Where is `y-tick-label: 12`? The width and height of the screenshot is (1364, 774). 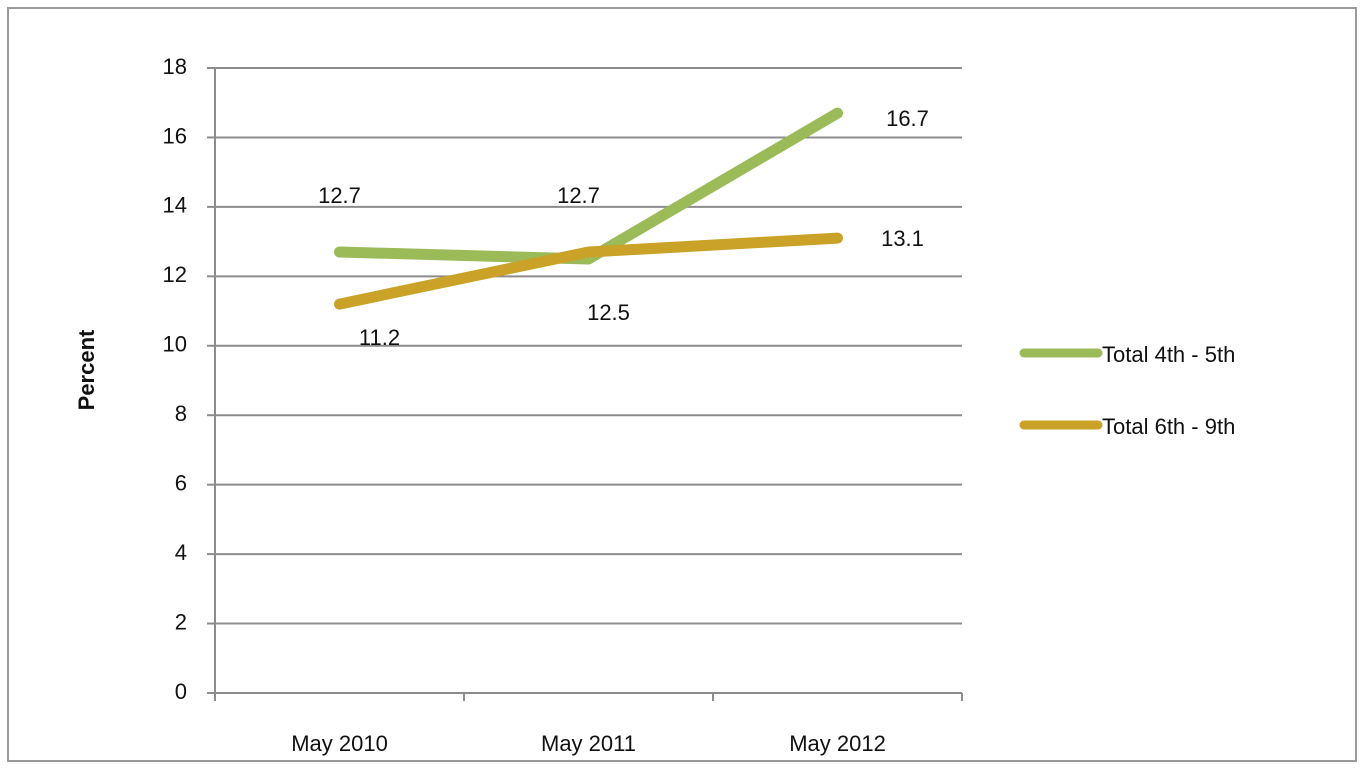
y-tick-label: 12 is located at coordinates (175, 274).